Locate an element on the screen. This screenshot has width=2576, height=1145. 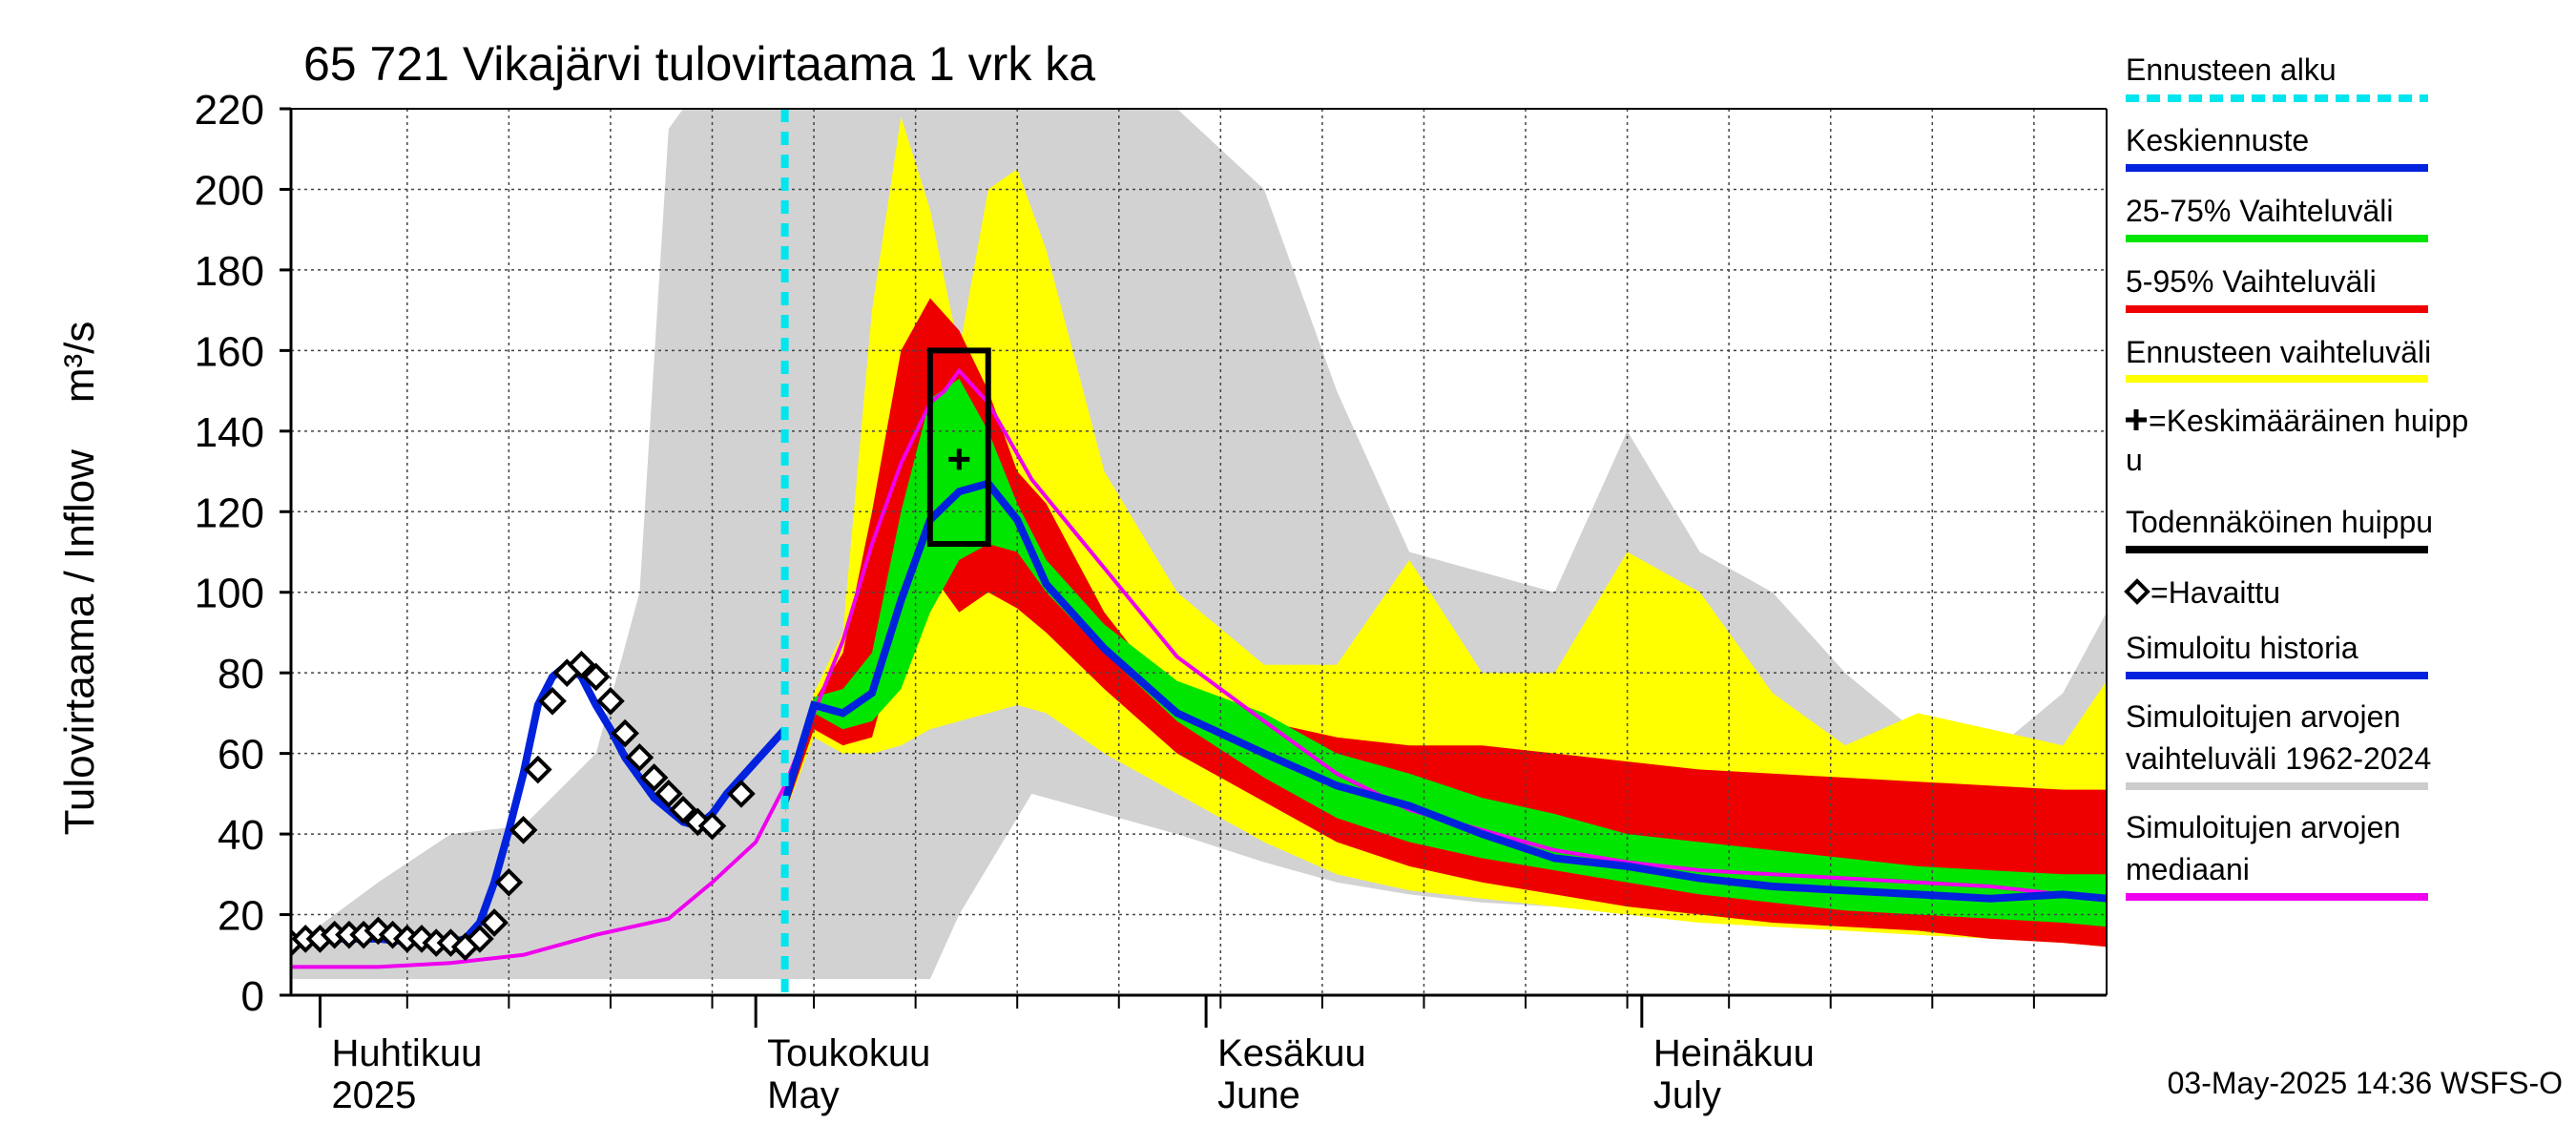
x-month-sublabel: July is located at coordinates (1687, 1095).